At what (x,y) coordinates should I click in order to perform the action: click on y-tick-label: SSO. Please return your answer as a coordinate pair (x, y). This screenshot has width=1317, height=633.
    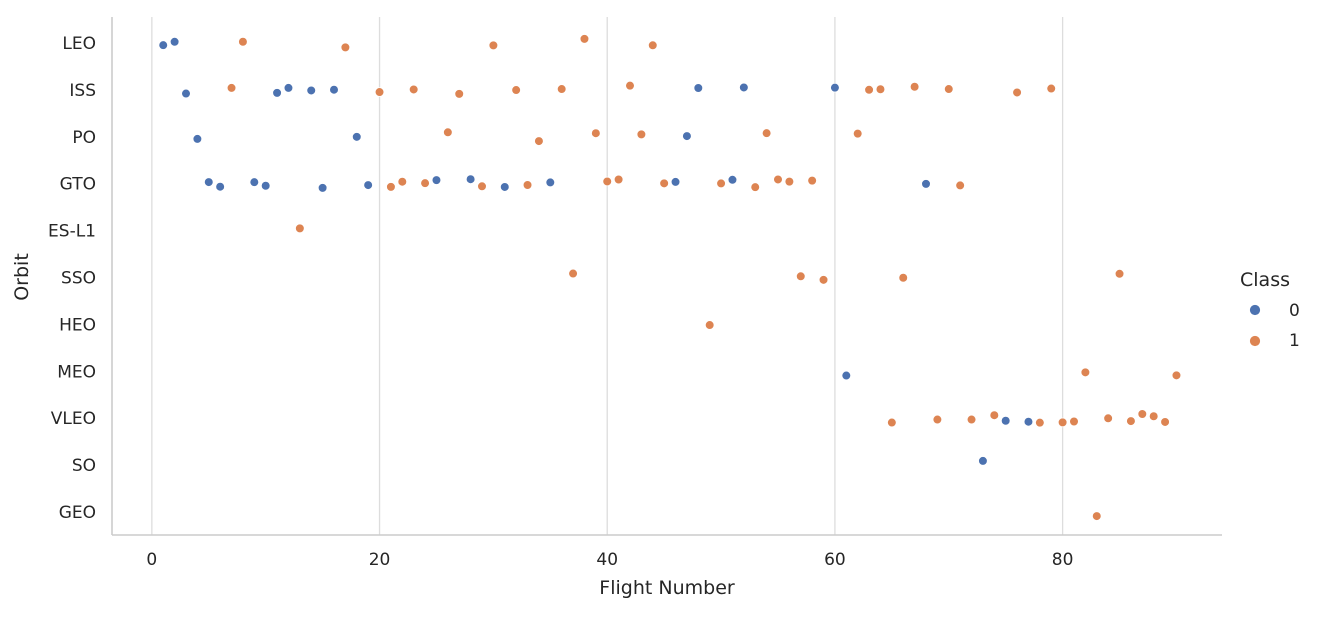
    Looking at the image, I should click on (78, 279).